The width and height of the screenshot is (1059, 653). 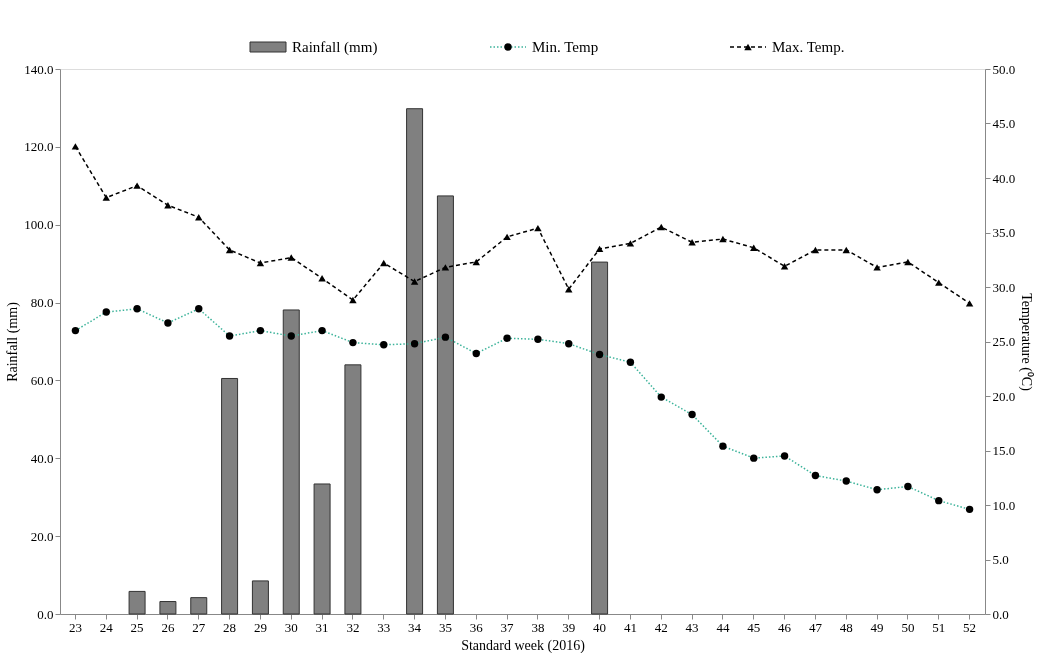 What do you see at coordinates (1004, 69) in the screenshot?
I see `y2-tick-label: 50.0` at bounding box center [1004, 69].